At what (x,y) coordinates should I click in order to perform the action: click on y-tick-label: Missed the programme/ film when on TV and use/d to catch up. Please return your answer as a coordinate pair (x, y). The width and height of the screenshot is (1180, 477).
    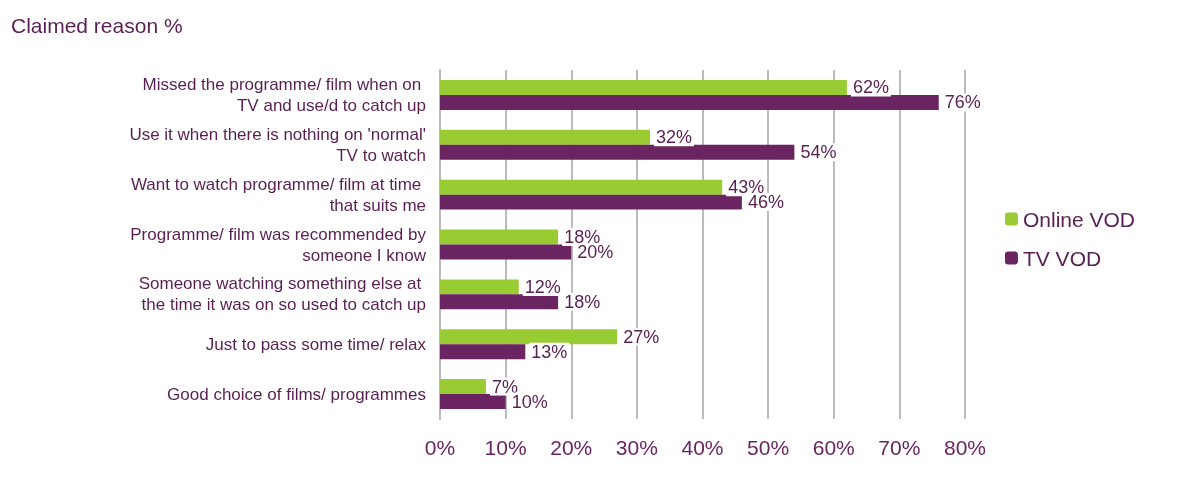
    Looking at the image, I should click on (284, 94).